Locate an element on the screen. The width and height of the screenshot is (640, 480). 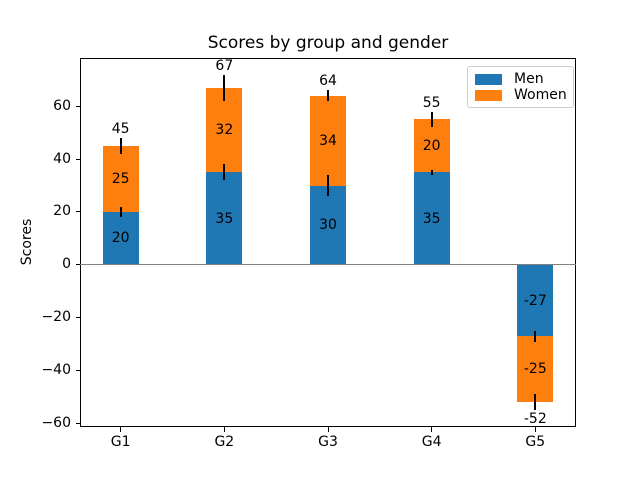
bar-segment-g3-men is located at coordinates (328, 225).